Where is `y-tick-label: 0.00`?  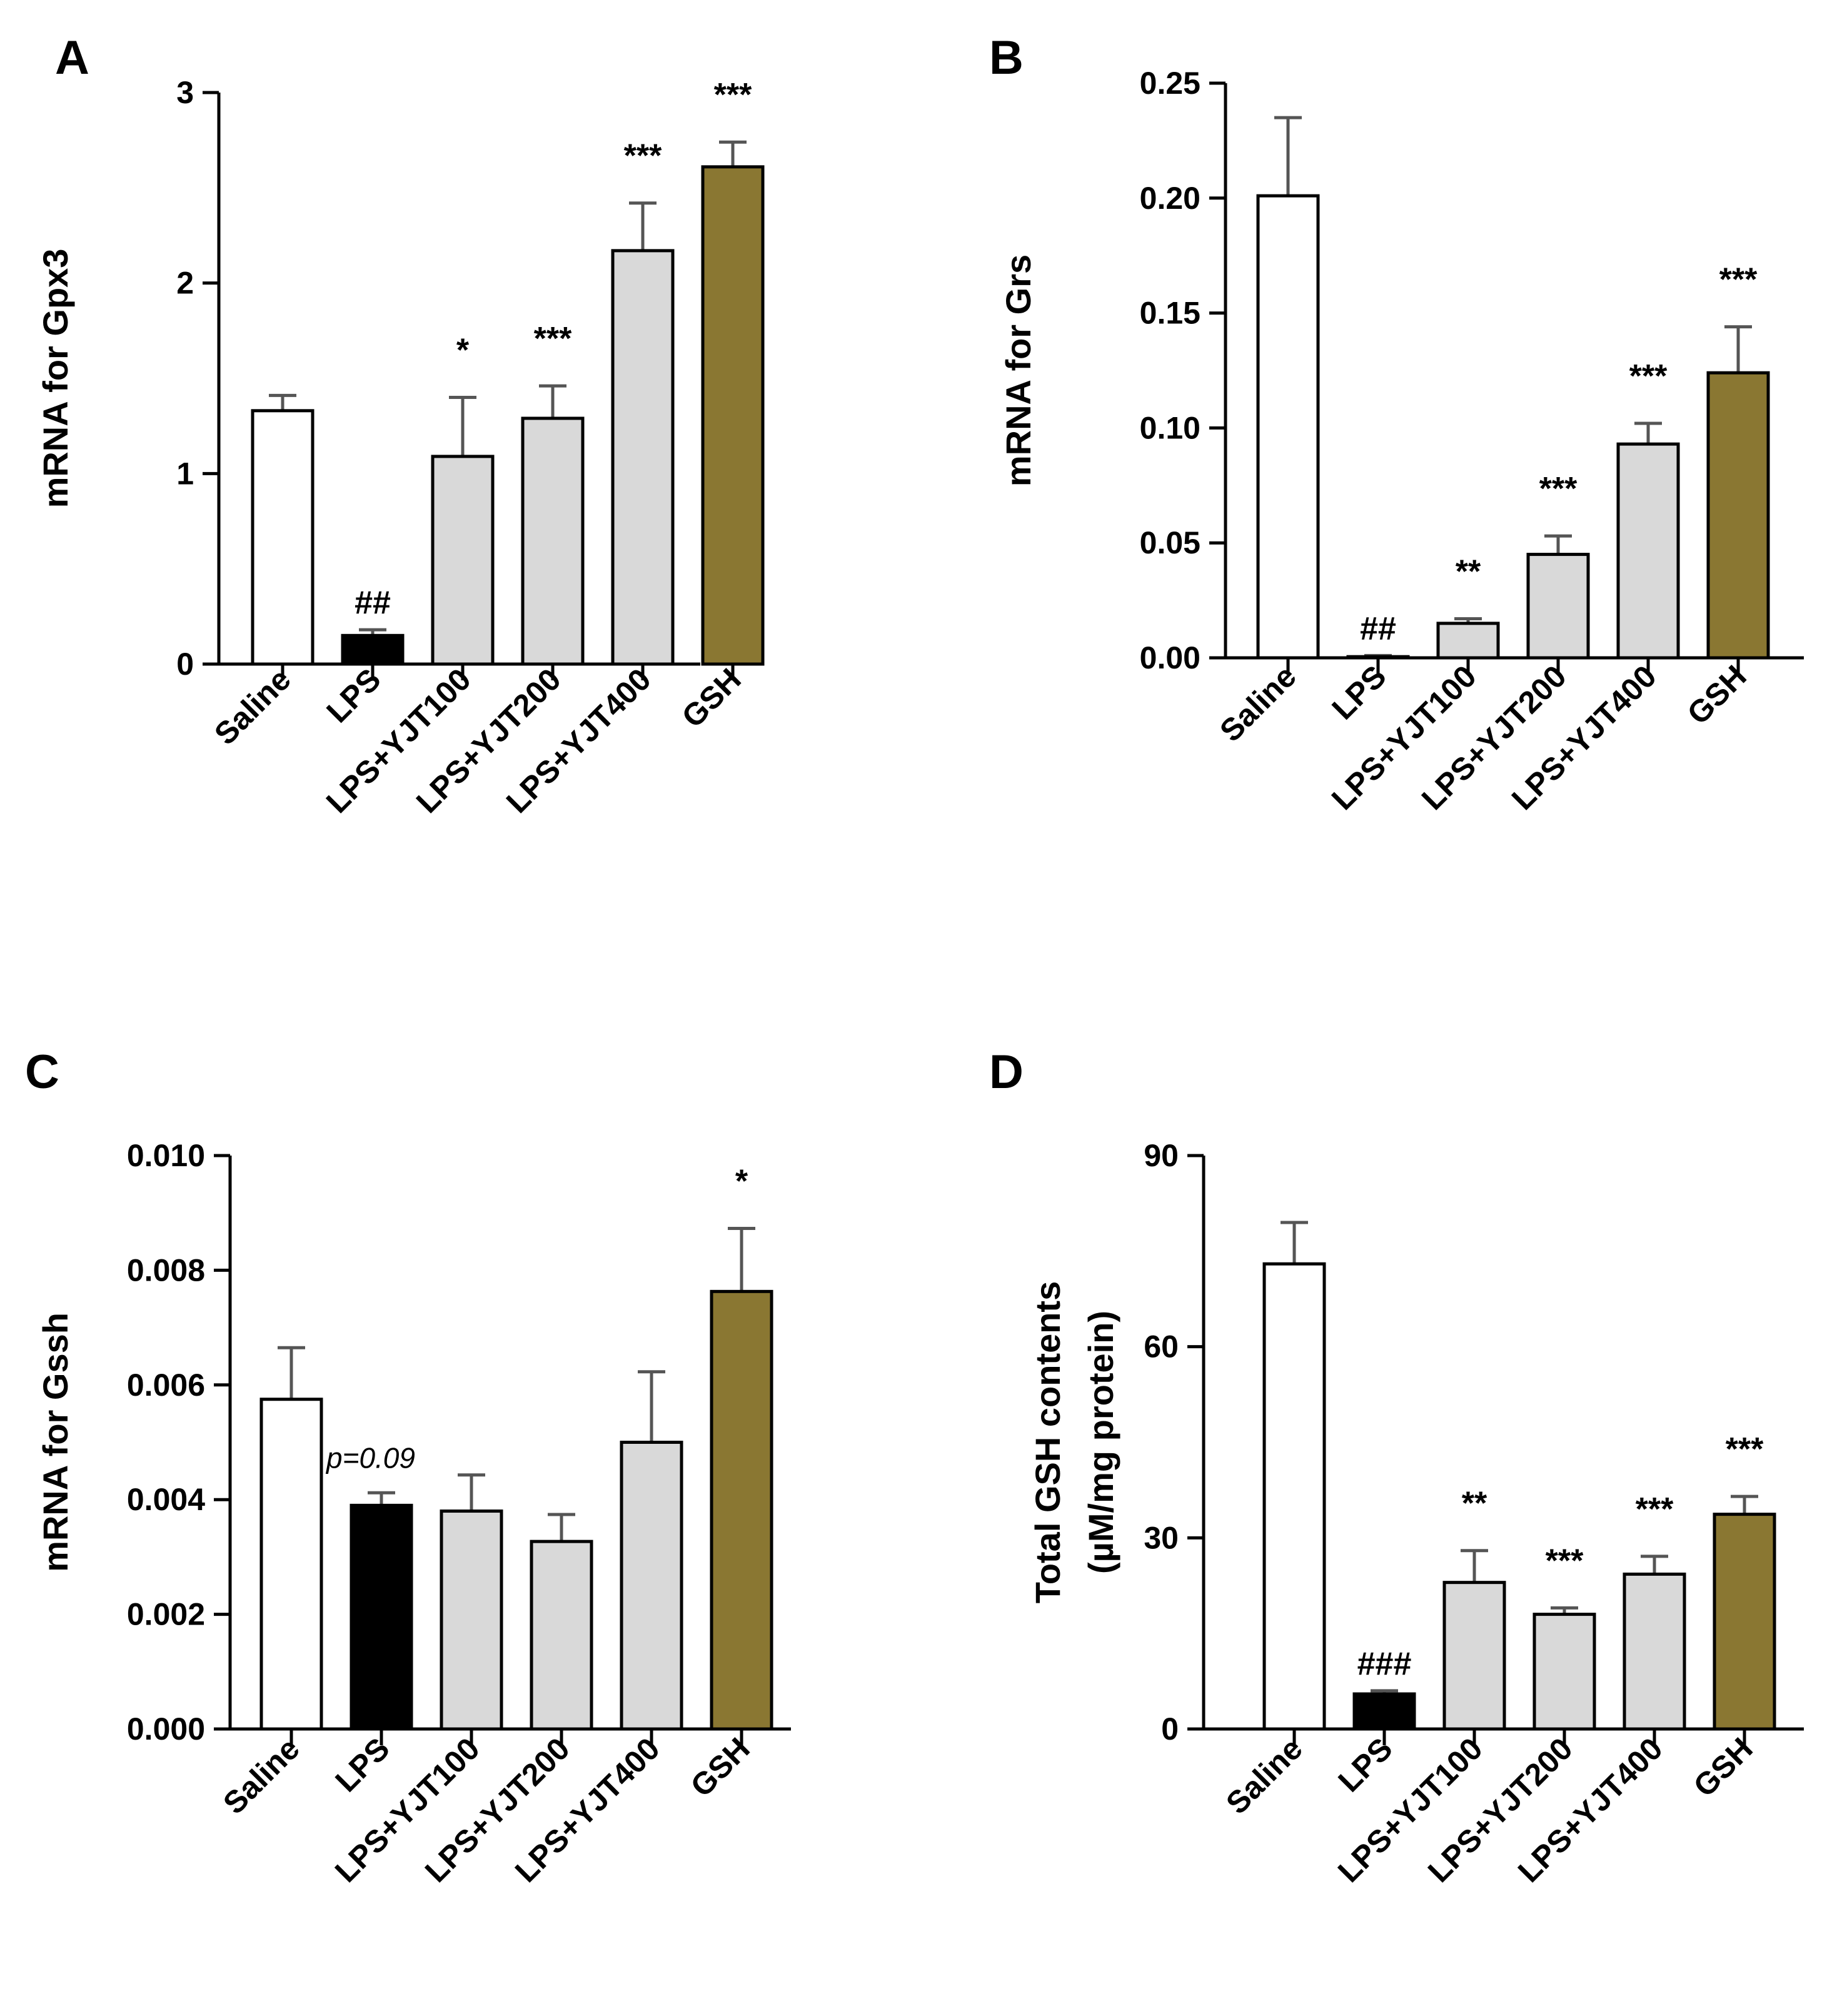
y-tick-label: 0.00 is located at coordinates (1170, 658).